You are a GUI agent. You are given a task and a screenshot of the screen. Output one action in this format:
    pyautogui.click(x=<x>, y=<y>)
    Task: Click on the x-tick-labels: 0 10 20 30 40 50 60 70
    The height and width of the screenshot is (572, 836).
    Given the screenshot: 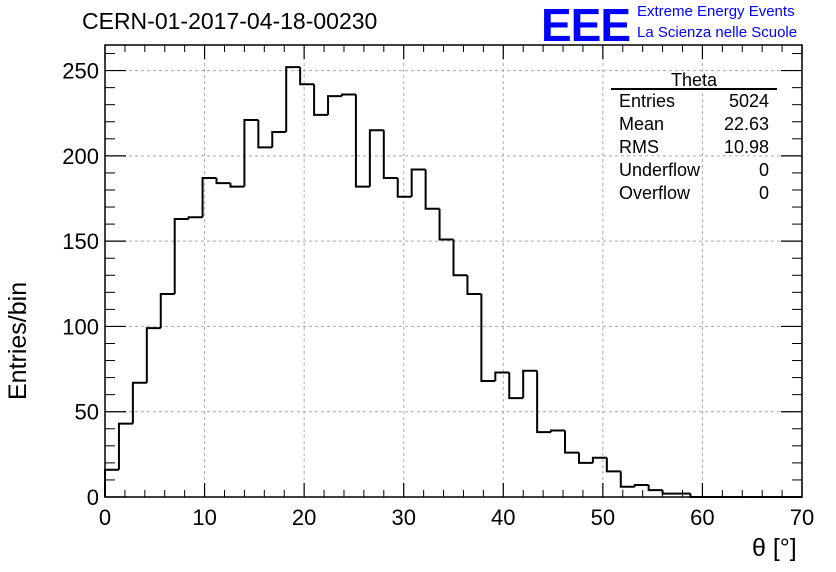 What is the action you would take?
    pyautogui.click(x=456, y=517)
    